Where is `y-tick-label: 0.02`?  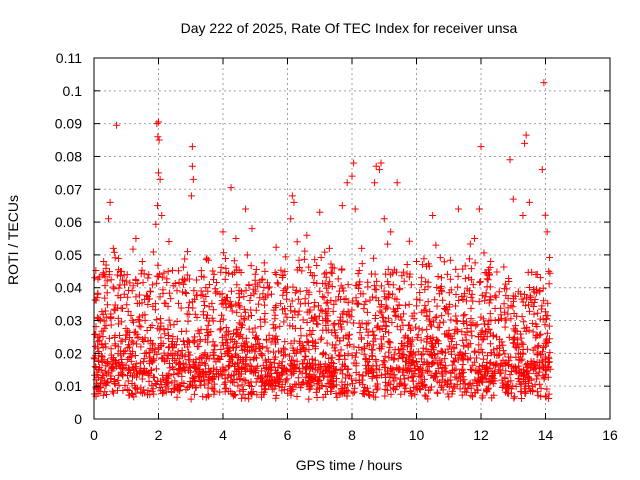 y-tick-label: 0.02 is located at coordinates (68, 353).